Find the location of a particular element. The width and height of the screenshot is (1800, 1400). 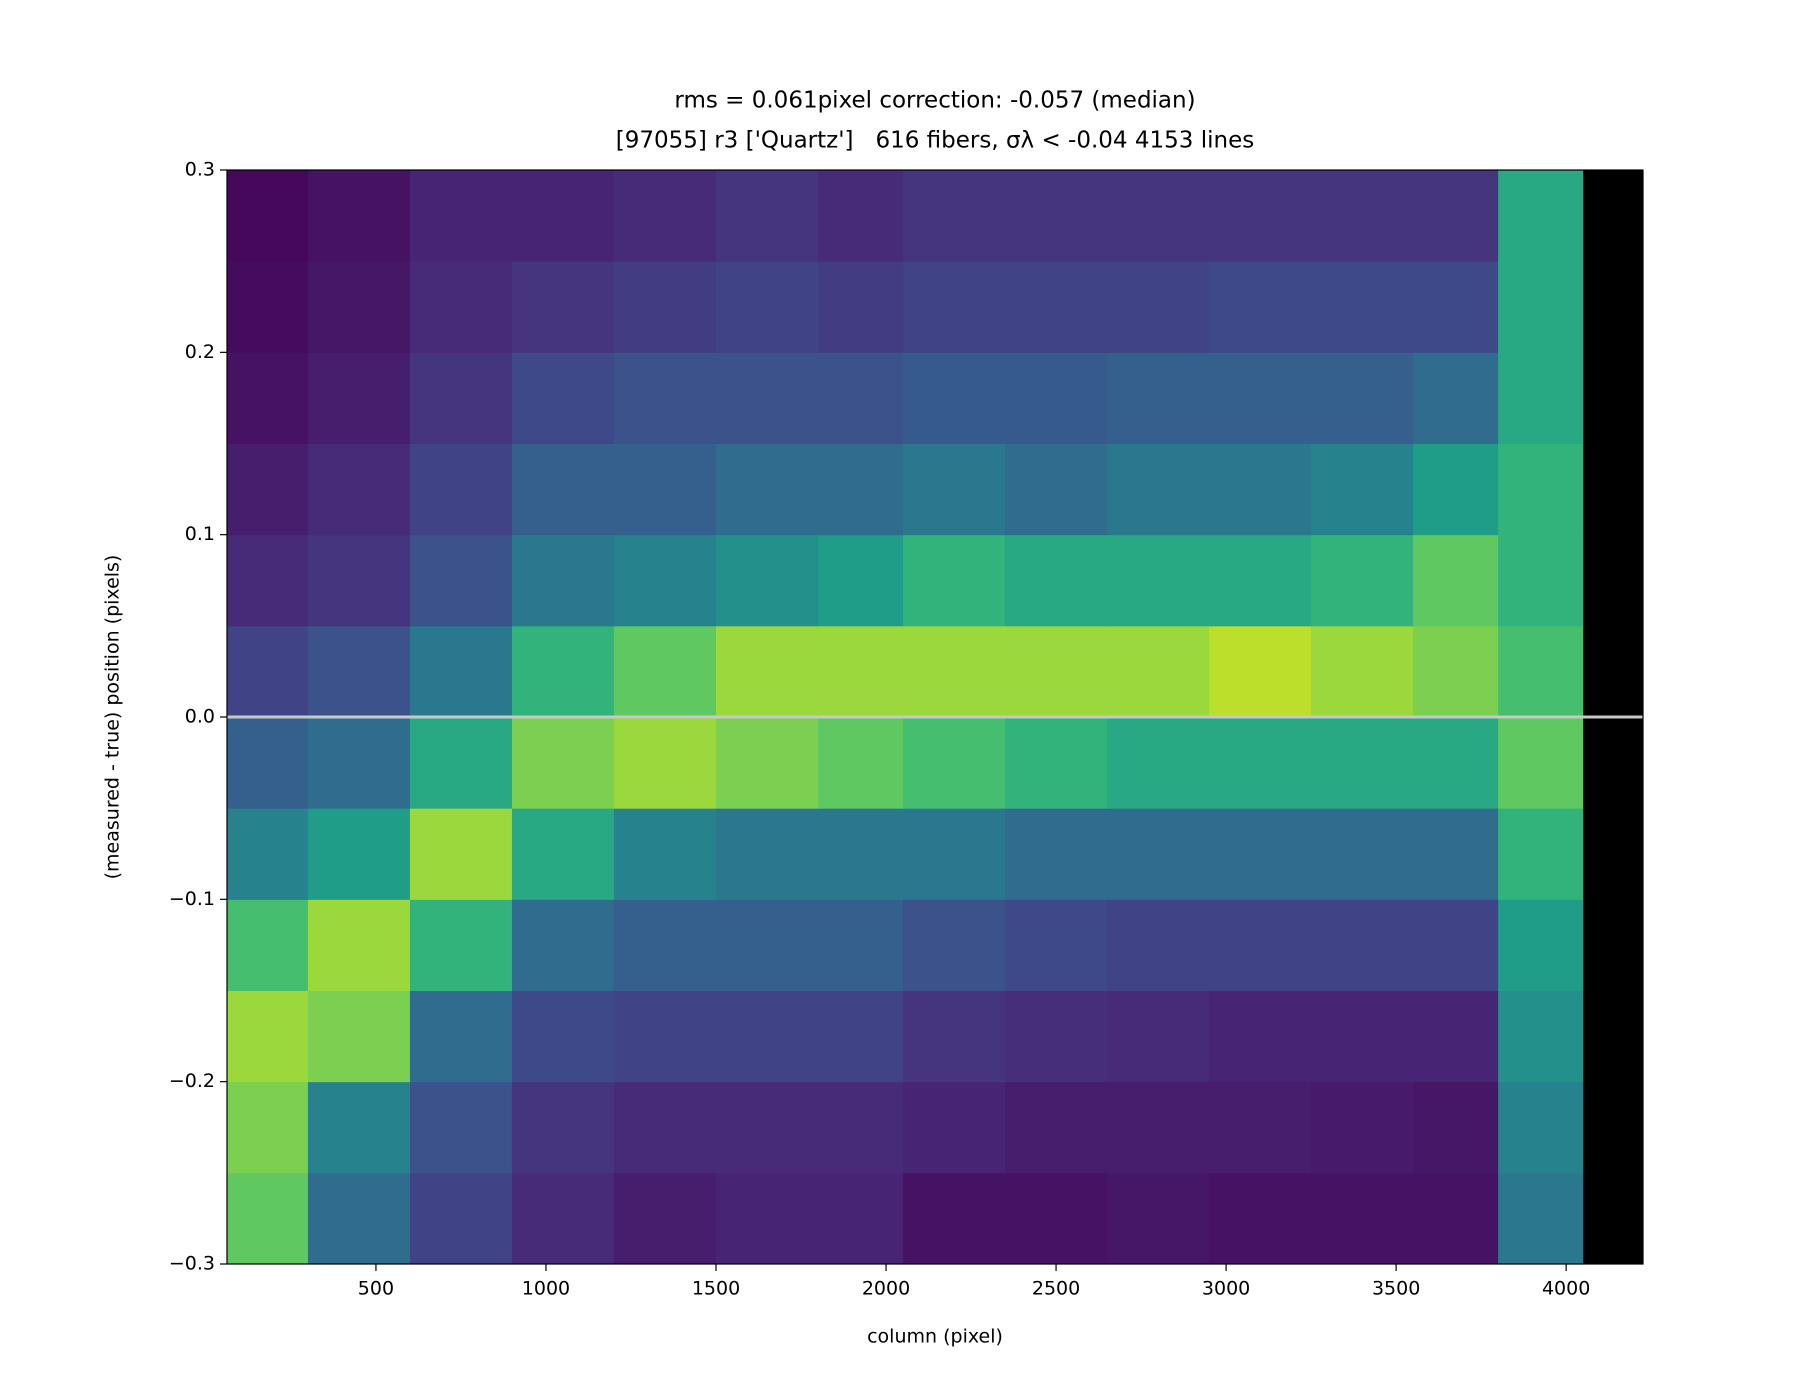

x-tick-label: 4000 is located at coordinates (1566, 1289).